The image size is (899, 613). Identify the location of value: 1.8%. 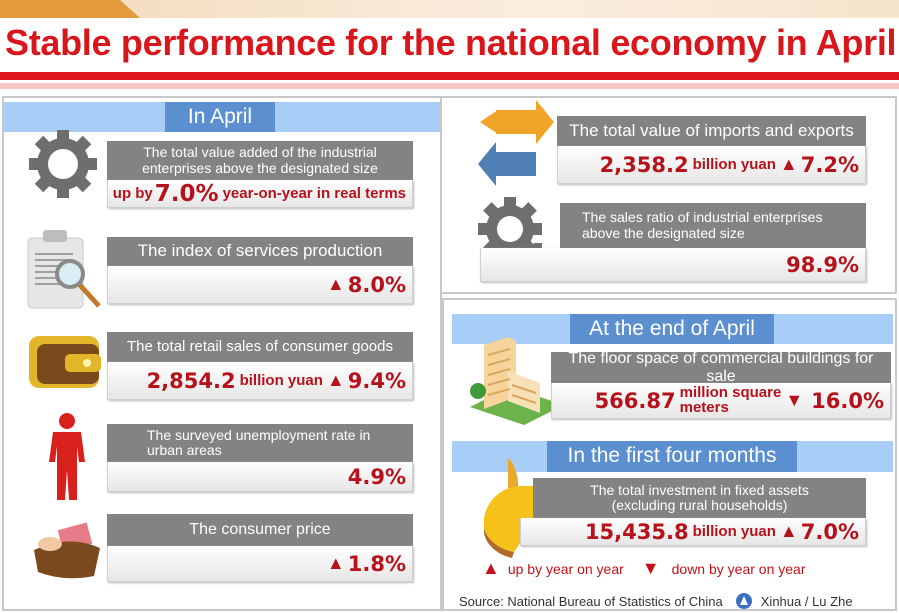
(376, 563).